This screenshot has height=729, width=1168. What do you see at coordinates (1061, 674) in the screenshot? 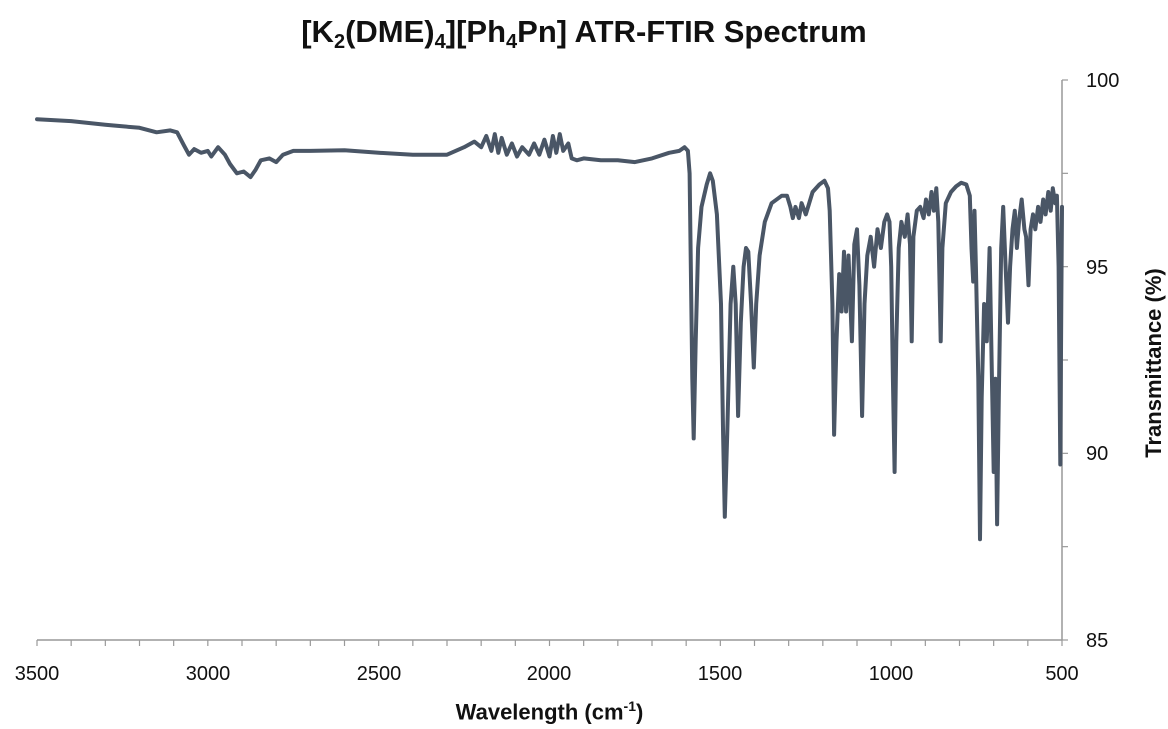
I see `x-tick-label: 500` at bounding box center [1061, 674].